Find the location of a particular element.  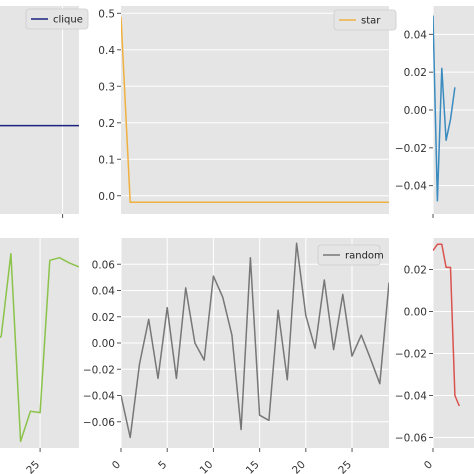

legend: clique is located at coordinates (57, 19).